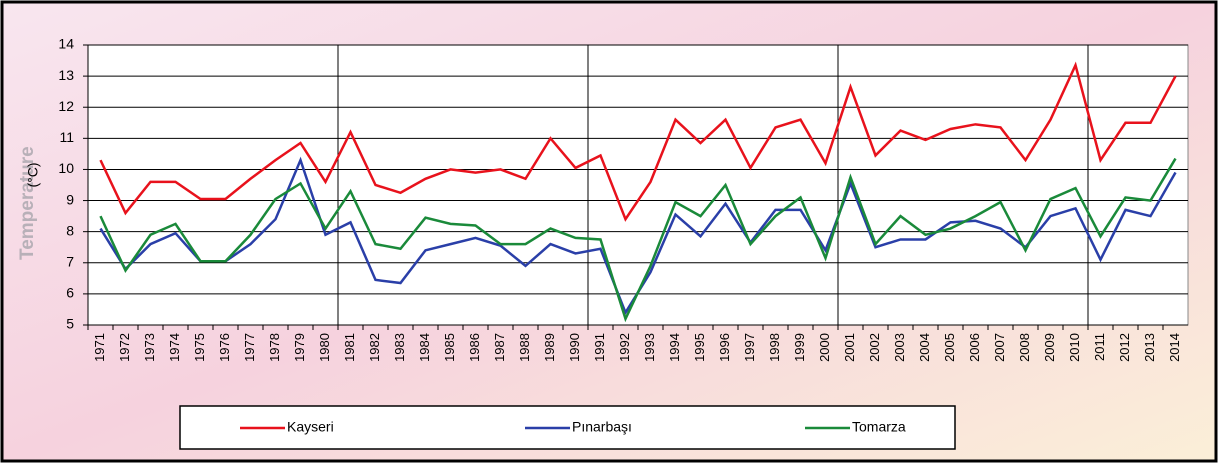 This screenshot has width=1218, height=468. Describe the element at coordinates (549, 347) in the screenshot. I see `x-tick-label: 1989` at that location.